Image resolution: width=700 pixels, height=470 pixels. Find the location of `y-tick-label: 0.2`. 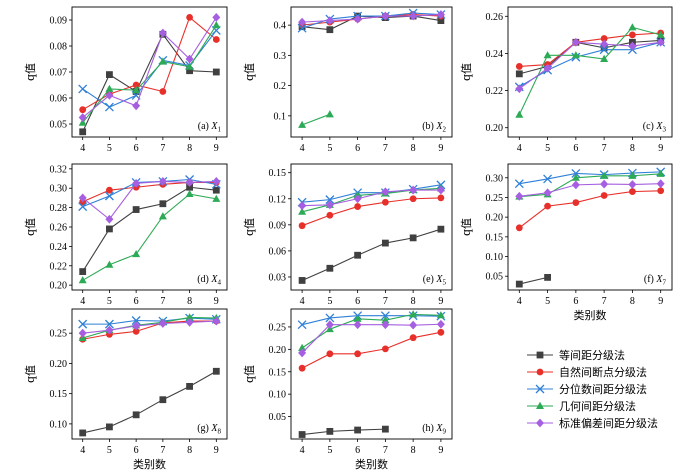

y-tick-label: 0.2 is located at coordinates (280, 86).